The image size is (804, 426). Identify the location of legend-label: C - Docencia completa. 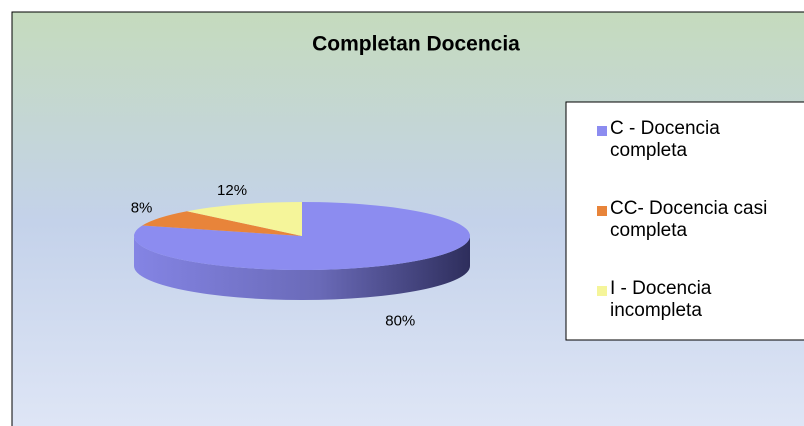
(665, 139).